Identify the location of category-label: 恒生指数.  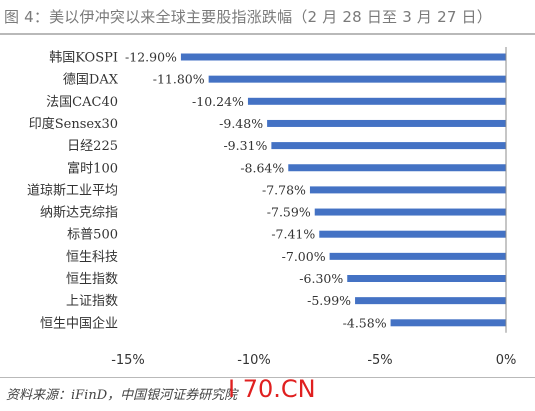
(92, 279).